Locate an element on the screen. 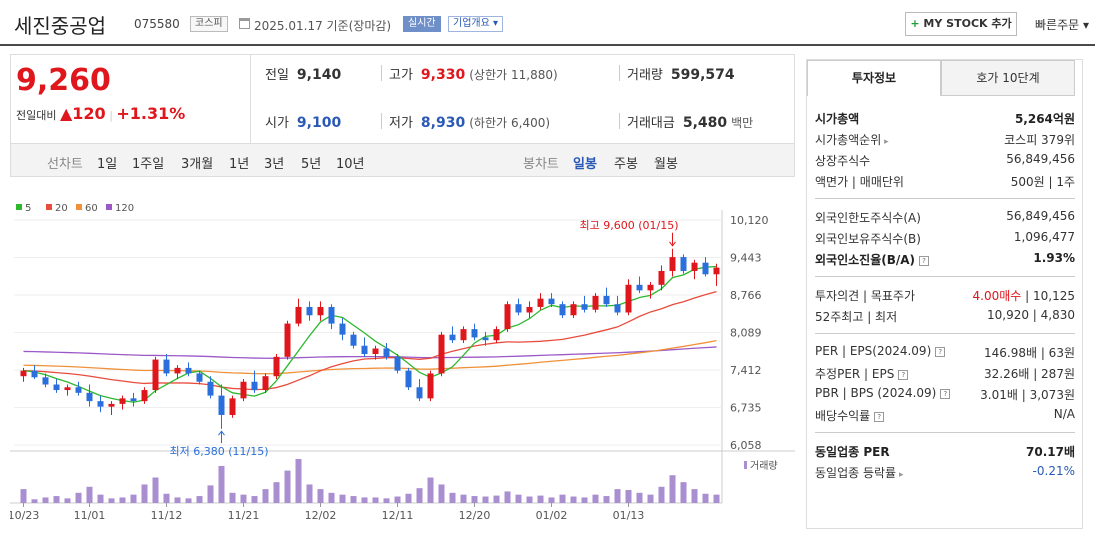 The height and width of the screenshot is (534, 1095). candle-daily: 일봉 is located at coordinates (585, 164).